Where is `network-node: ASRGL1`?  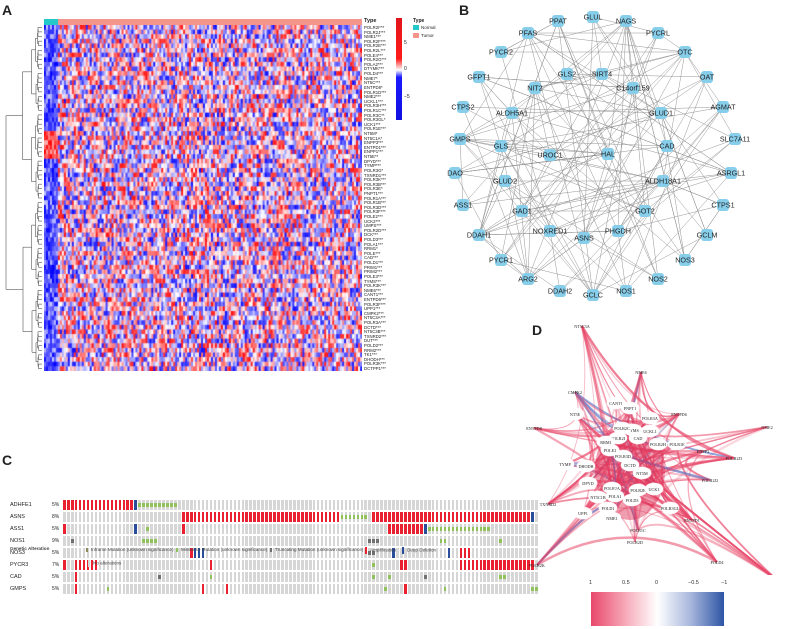 network-node: ASRGL1 is located at coordinates (731, 173).